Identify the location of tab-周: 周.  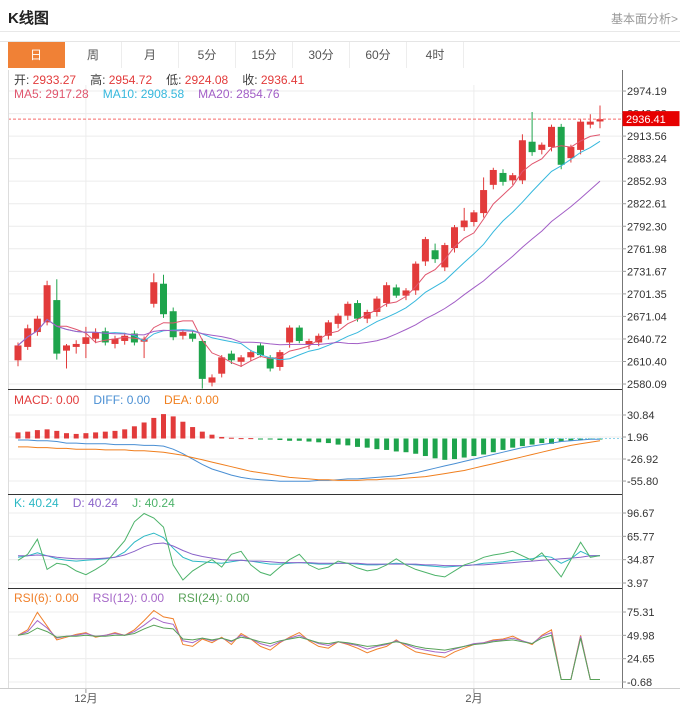
(93, 55).